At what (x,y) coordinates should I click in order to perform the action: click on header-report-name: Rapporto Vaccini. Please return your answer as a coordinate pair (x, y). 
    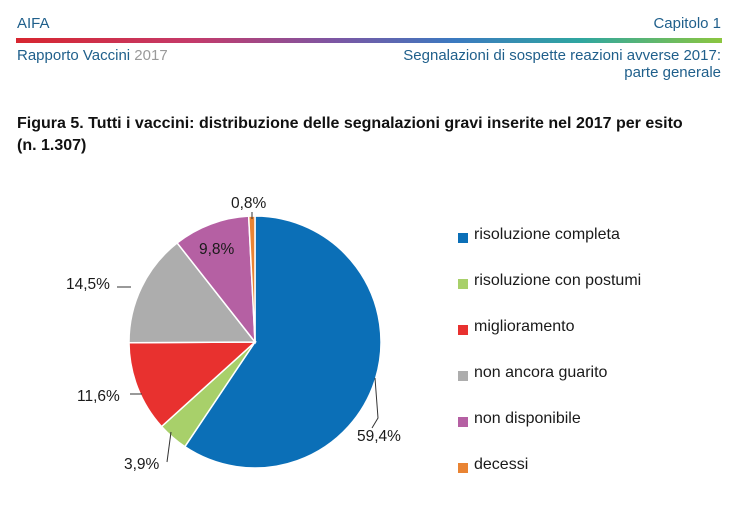
    Looking at the image, I should click on (74, 55).